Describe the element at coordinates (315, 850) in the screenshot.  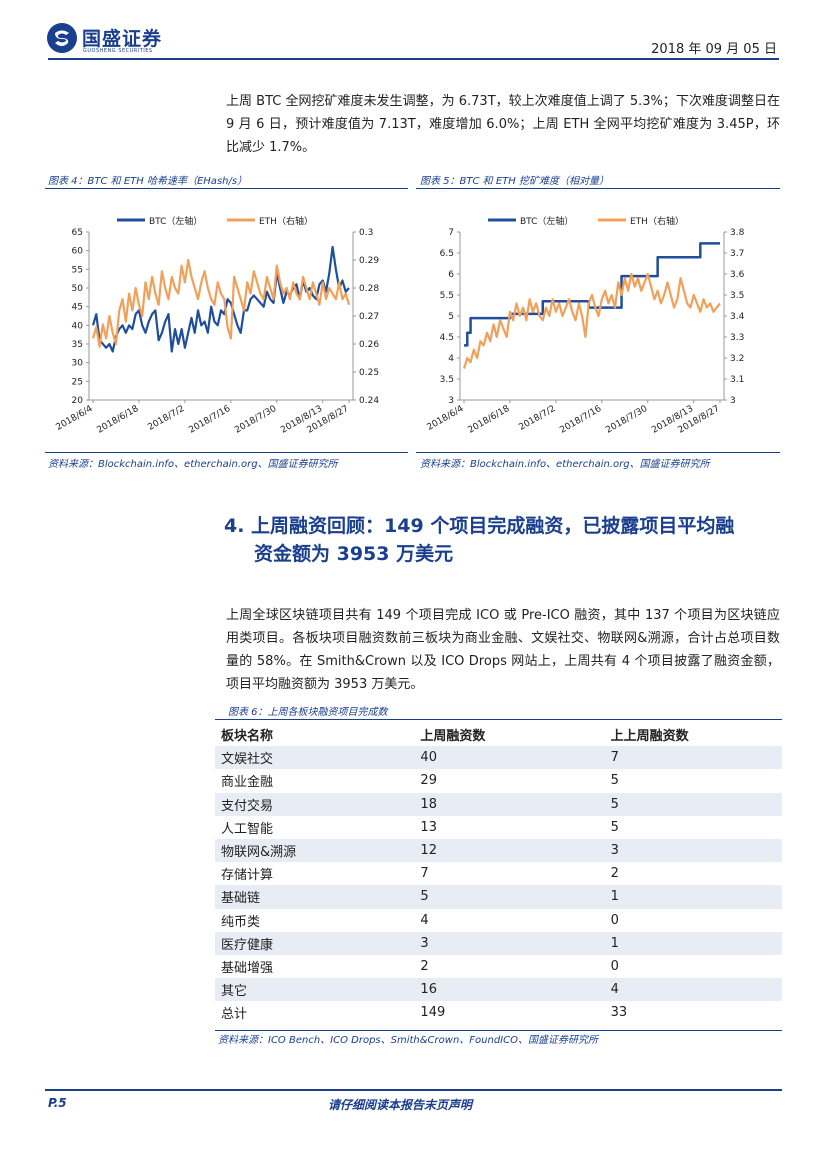
I see `table-cell: 物联网&溯源` at that location.